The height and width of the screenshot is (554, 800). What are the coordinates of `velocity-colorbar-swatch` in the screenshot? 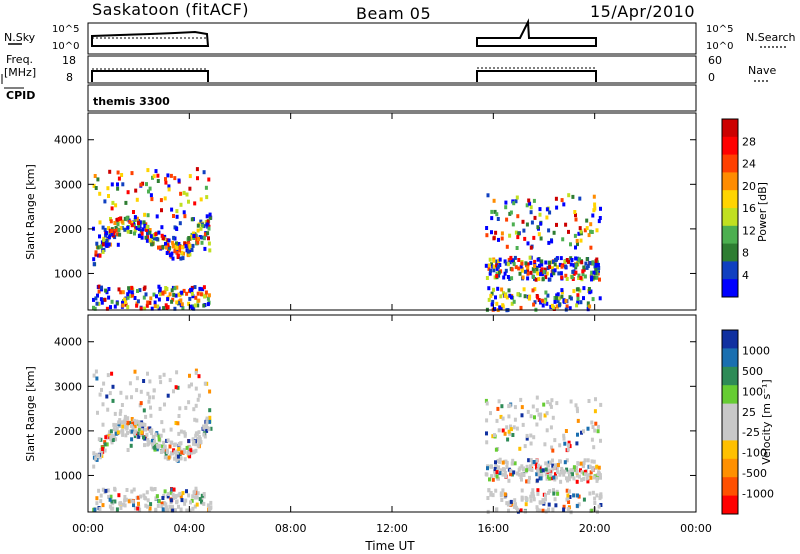 It's located at (730, 395).